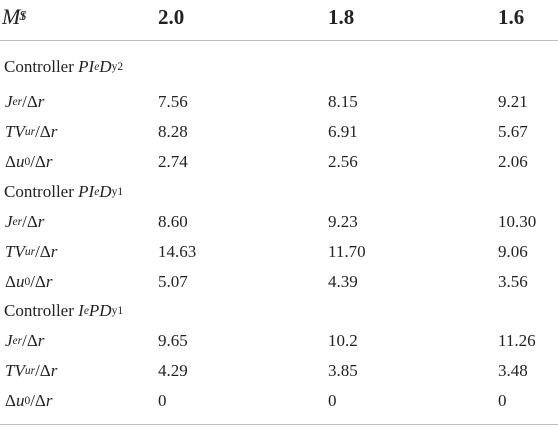 This screenshot has height=428, width=558. Describe the element at coordinates (511, 16) in the screenshot. I see `column-header-3: 1.6` at that location.